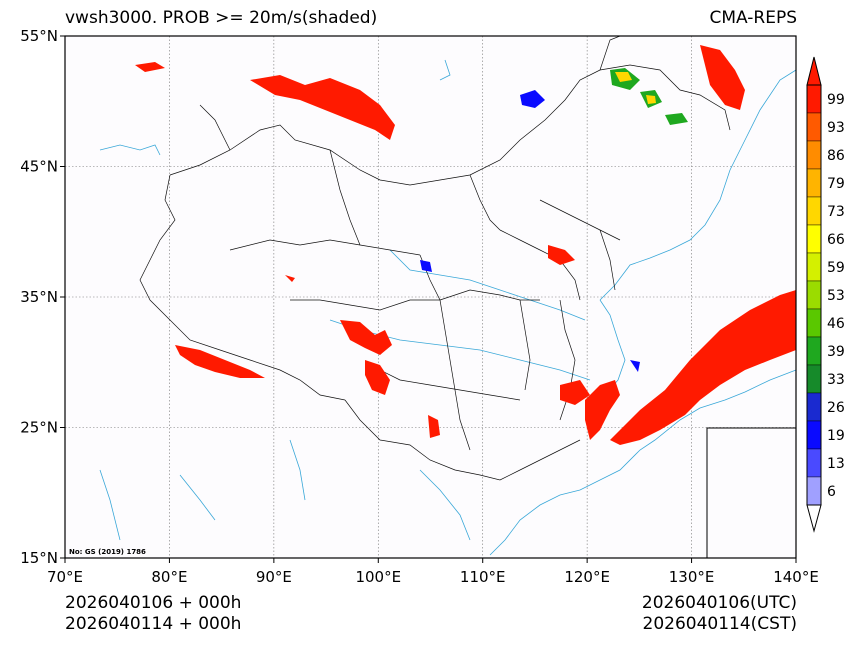  What do you see at coordinates (836, 240) in the screenshot?
I see `colorbar-label: 66` at bounding box center [836, 240].